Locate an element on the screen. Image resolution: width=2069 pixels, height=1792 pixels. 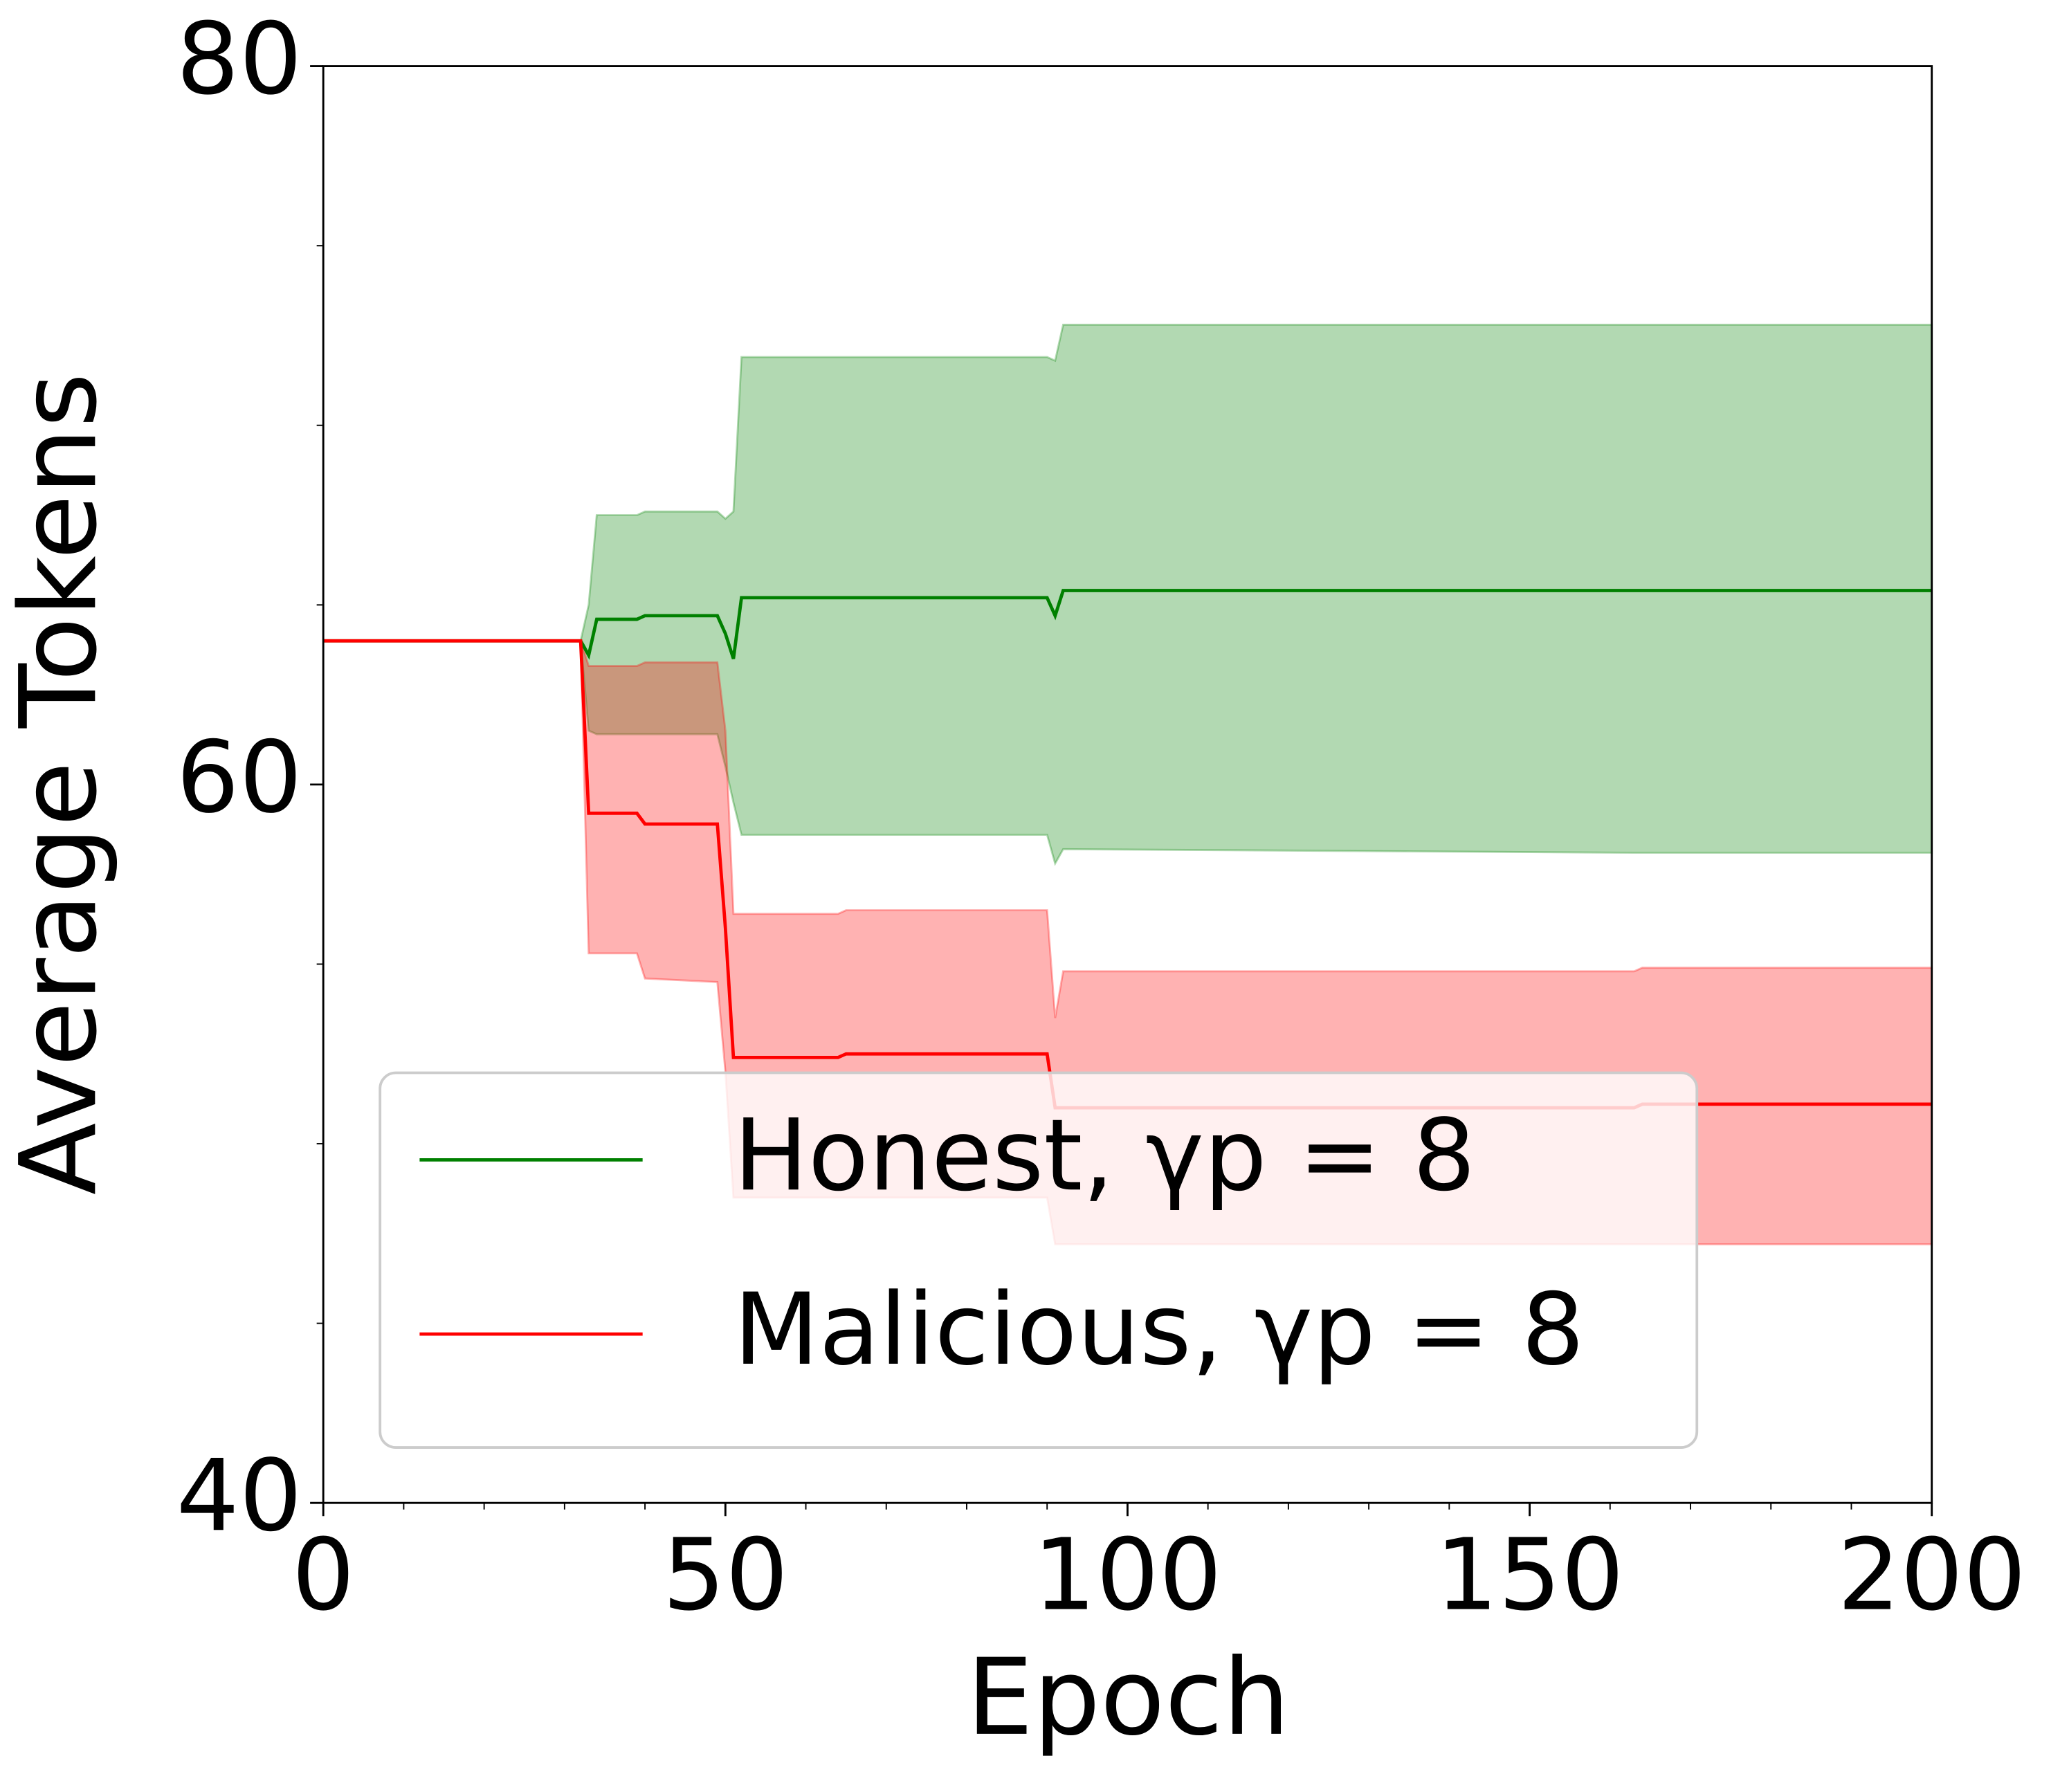
y-tick-label: 80 is located at coordinates (239, 59).